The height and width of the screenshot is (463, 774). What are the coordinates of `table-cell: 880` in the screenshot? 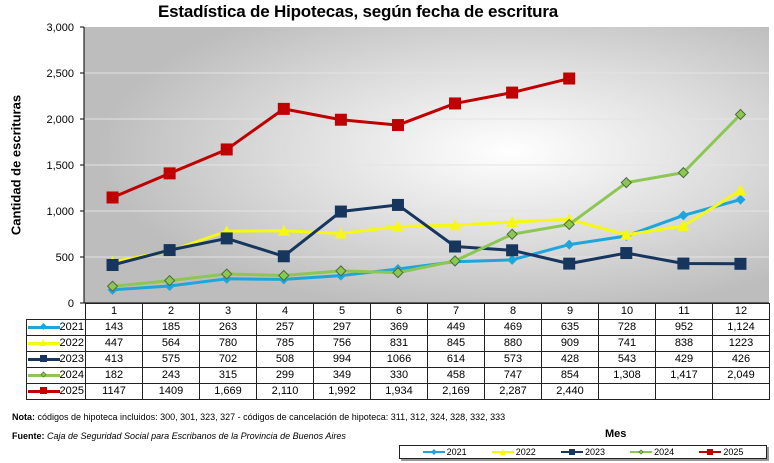 It's located at (513, 343).